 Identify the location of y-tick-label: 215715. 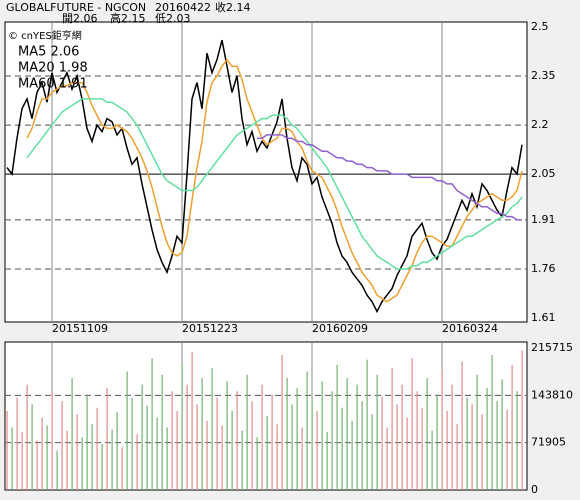
(552, 347).